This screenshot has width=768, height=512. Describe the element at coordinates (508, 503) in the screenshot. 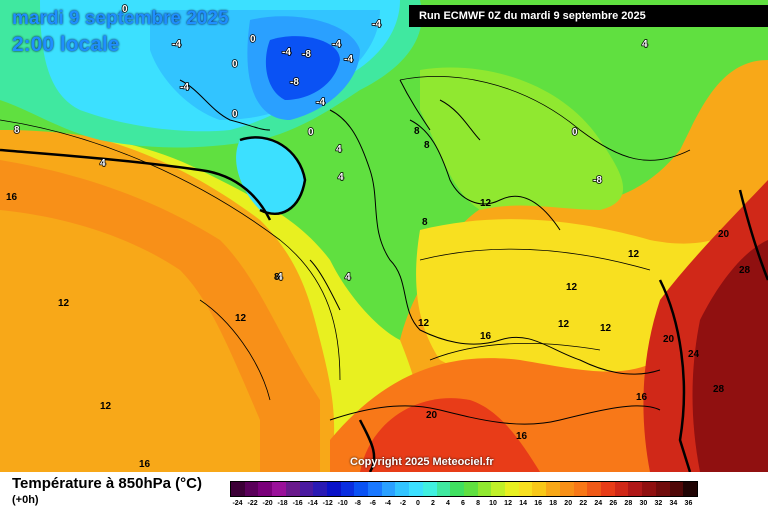

I see `scale-tick-label: 12` at that location.